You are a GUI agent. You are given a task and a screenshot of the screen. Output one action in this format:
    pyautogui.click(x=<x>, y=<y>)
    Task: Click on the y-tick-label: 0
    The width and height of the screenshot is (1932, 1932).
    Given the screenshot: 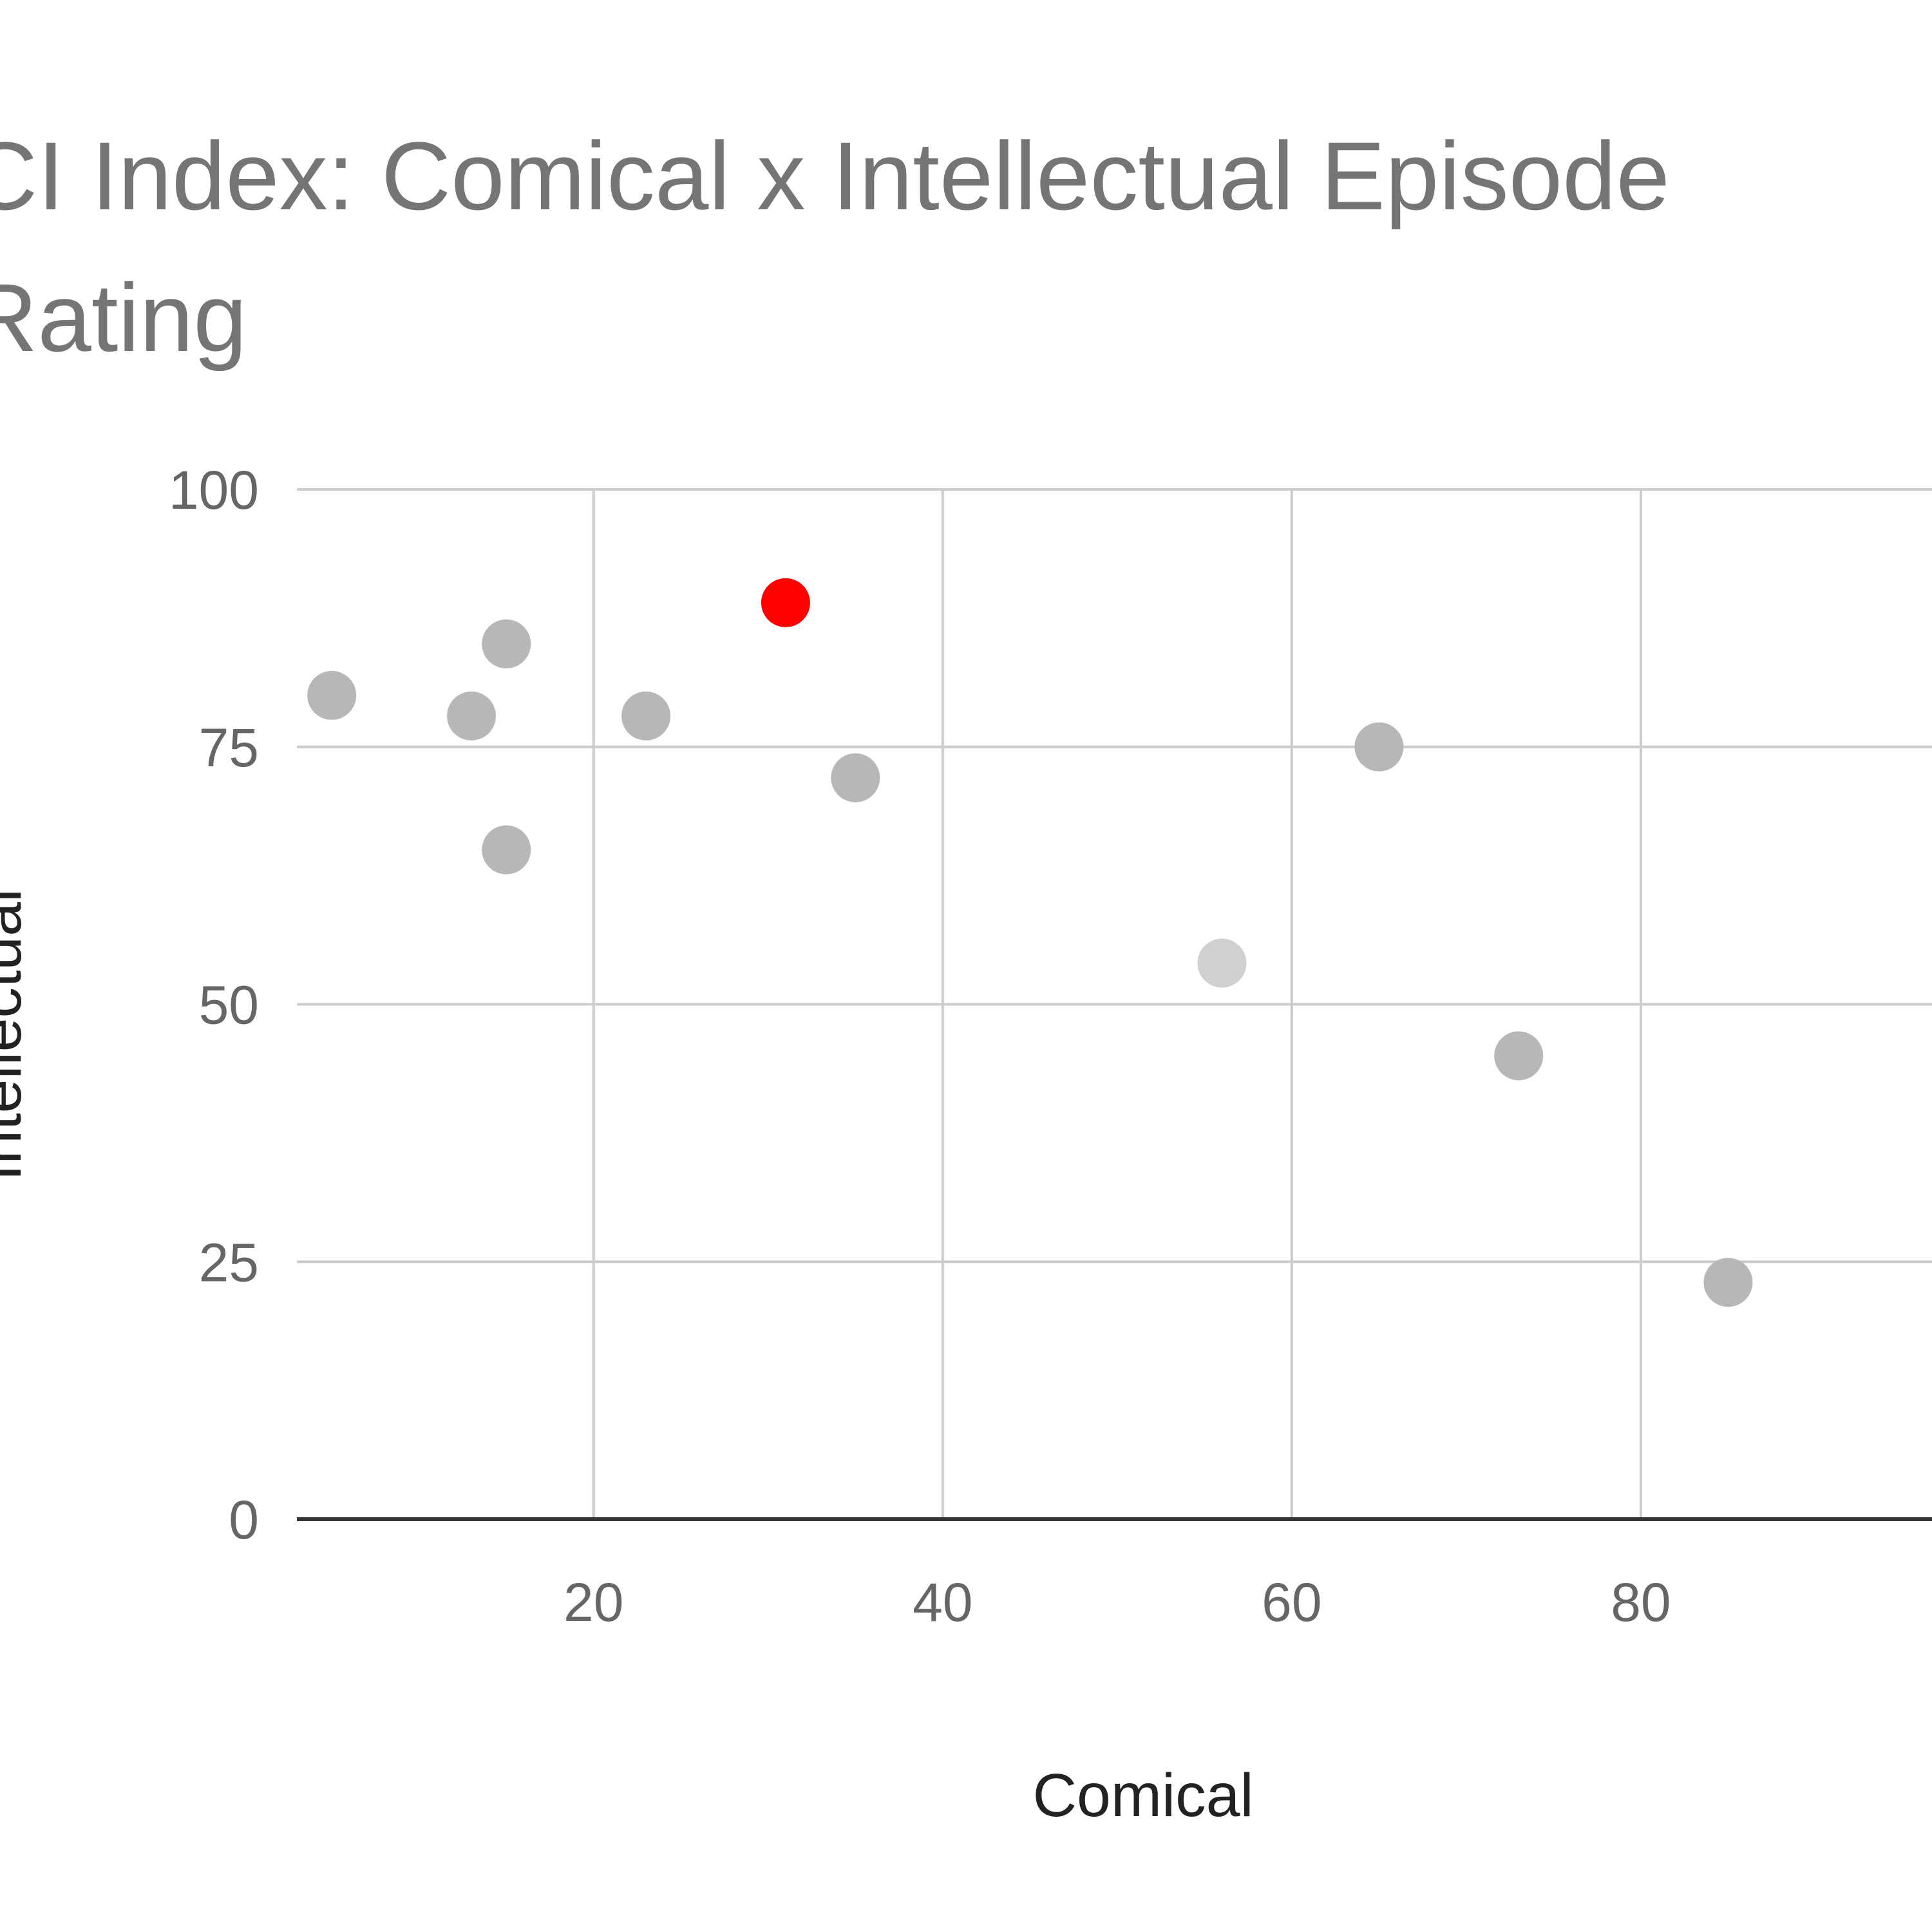 What is the action you would take?
    pyautogui.click(x=244, y=1520)
    